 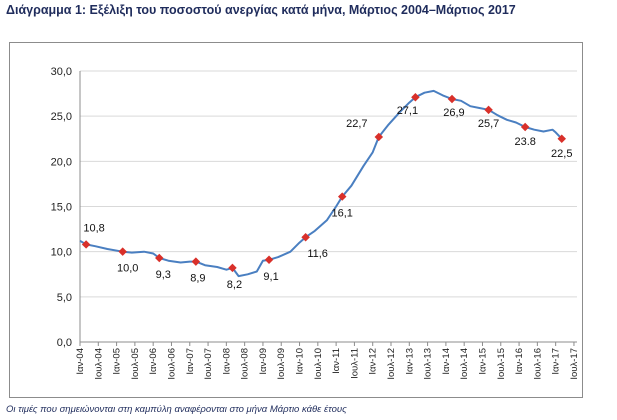 I want to click on x-tick-label: Ιουλ-13, so click(x=428, y=364).